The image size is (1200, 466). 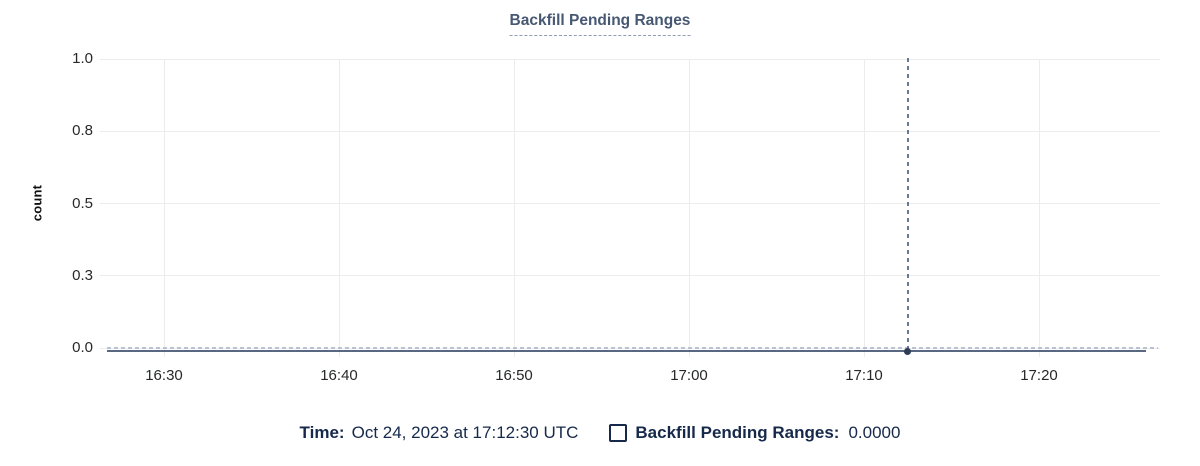 What do you see at coordinates (626, 351) in the screenshot?
I see `series-line-backfill-pending-ranges` at bounding box center [626, 351].